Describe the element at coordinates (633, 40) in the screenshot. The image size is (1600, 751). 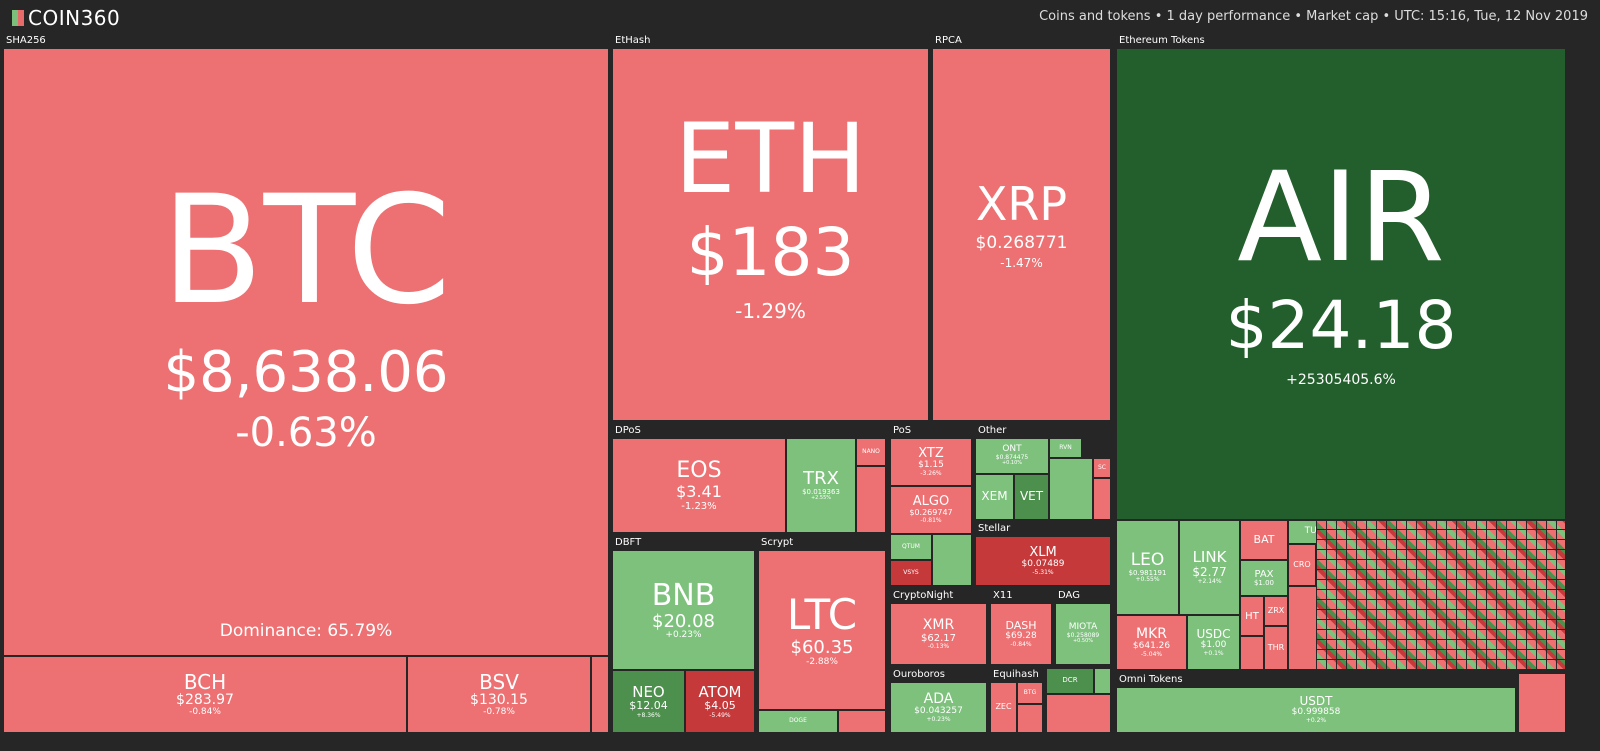
I see `section-ethash: EtHash` at that location.